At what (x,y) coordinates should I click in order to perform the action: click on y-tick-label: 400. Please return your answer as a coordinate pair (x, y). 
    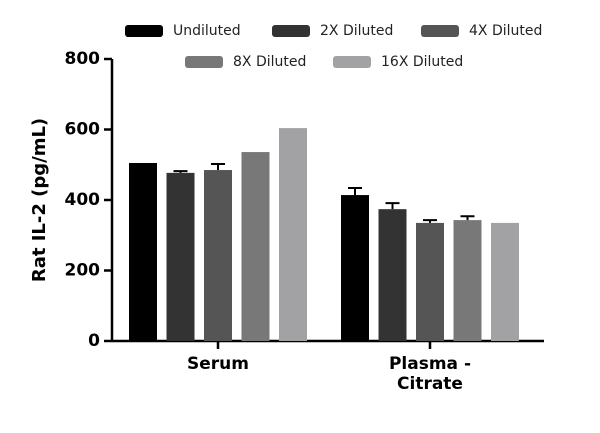
    Looking at the image, I should click on (83, 200).